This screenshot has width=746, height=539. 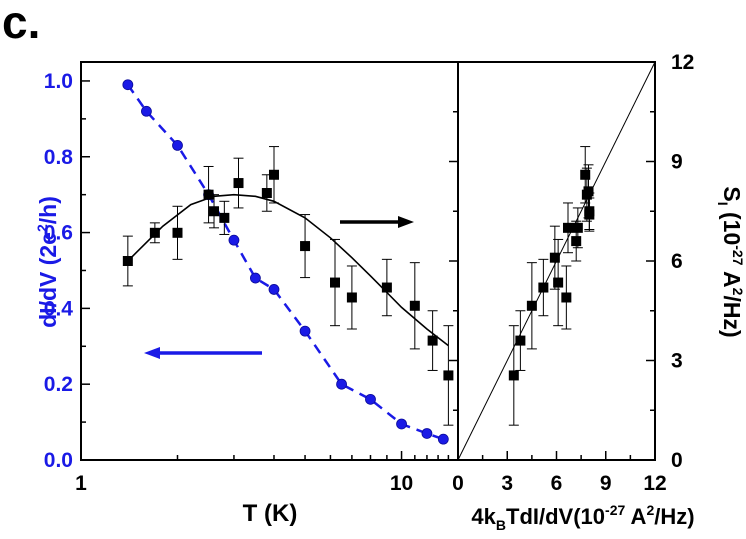 I want to click on right-y-label-mid2: A, so click(x=732, y=276).